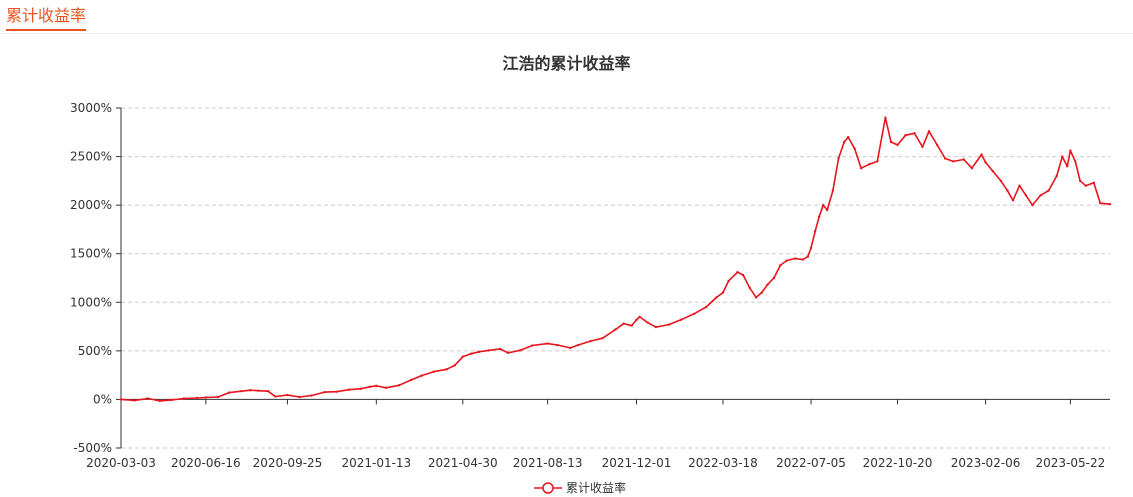  What do you see at coordinates (811, 463) in the screenshot?
I see `x-tick-label: 2022-07-05` at bounding box center [811, 463].